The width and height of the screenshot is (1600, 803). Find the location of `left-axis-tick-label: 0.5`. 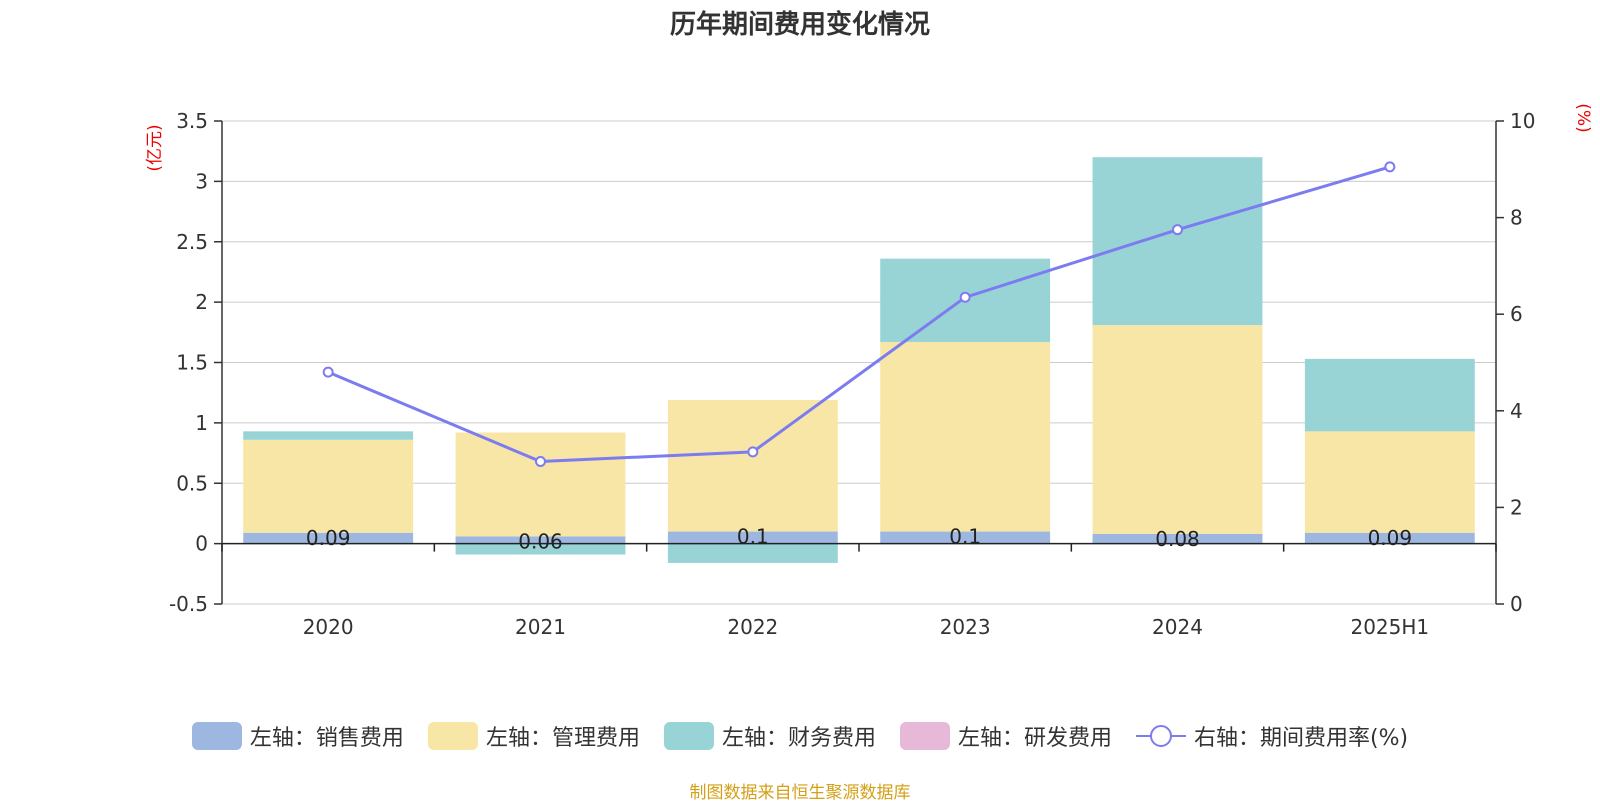

left-axis-tick-label: 0.5 is located at coordinates (192, 483).